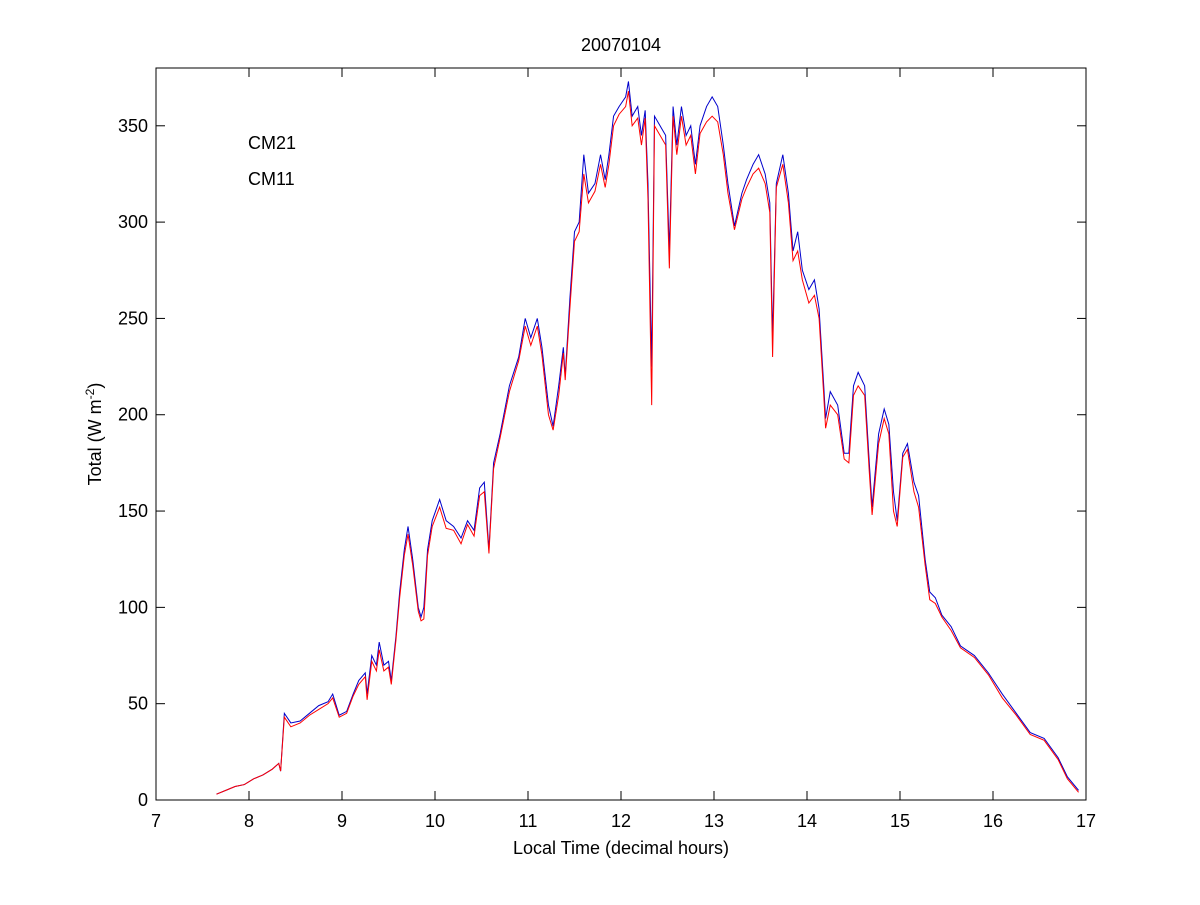 This screenshot has height=905, width=1200. What do you see at coordinates (133, 511) in the screenshot?
I see `y-tick-label: 150` at bounding box center [133, 511].